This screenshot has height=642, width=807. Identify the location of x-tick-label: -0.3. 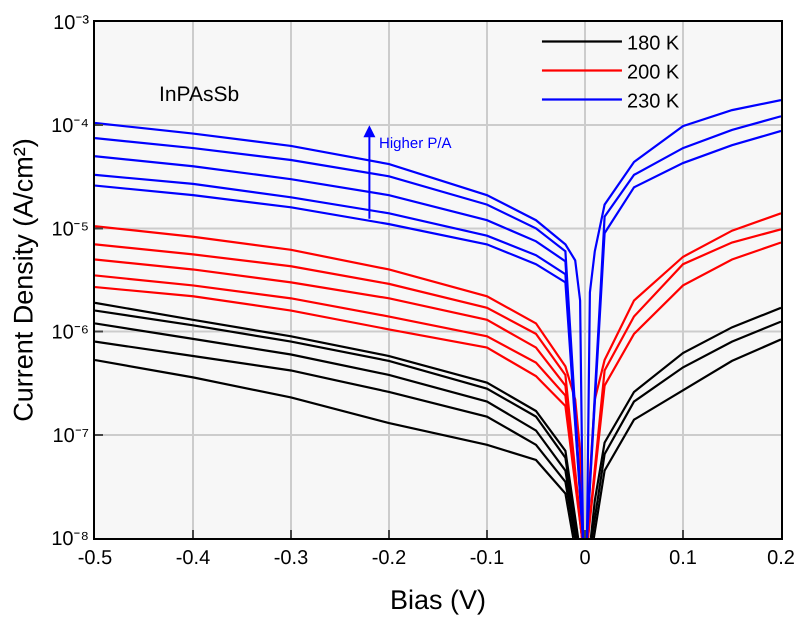
(291, 558).